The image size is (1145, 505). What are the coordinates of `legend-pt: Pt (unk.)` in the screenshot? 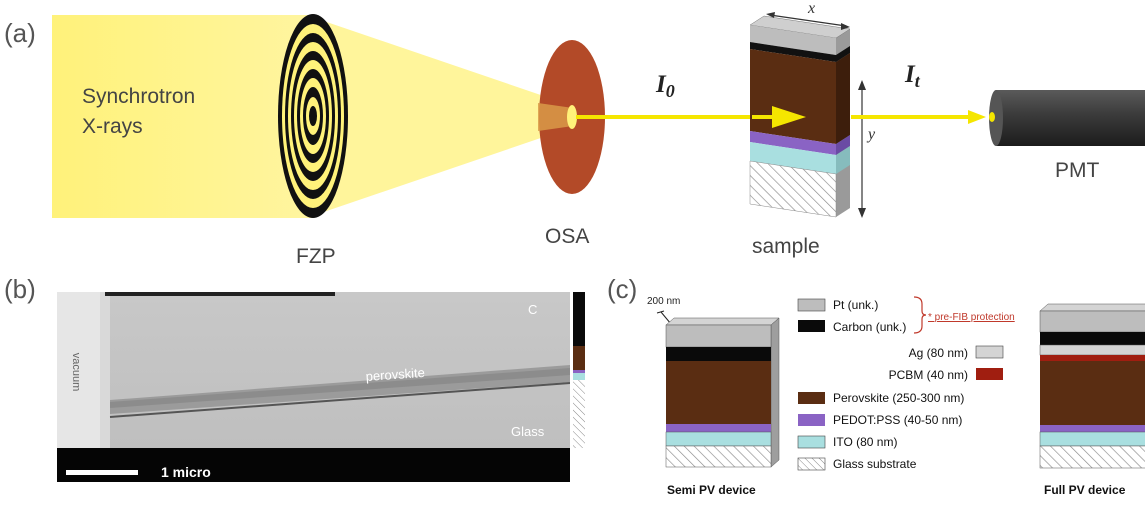 It's located at (855, 305).